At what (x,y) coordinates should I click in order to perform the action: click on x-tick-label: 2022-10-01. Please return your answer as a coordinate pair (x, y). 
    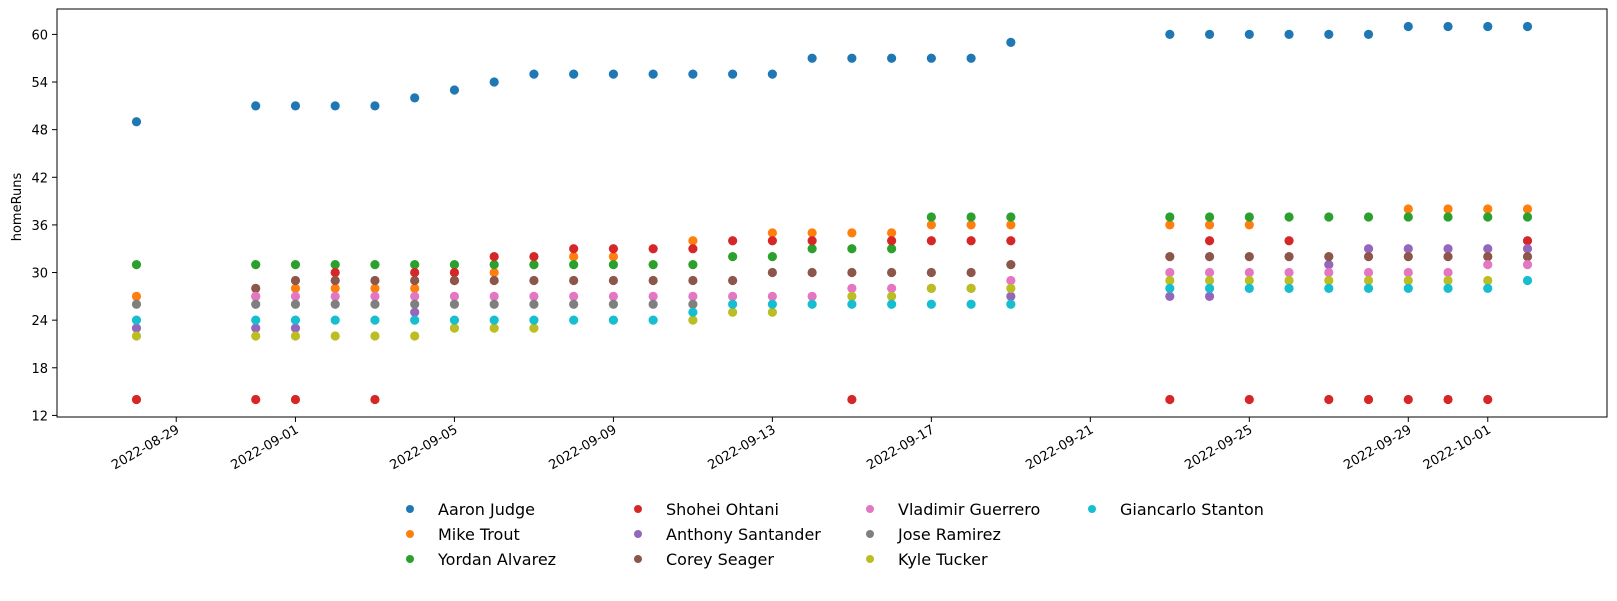
    Looking at the image, I should click on (1457, 447).